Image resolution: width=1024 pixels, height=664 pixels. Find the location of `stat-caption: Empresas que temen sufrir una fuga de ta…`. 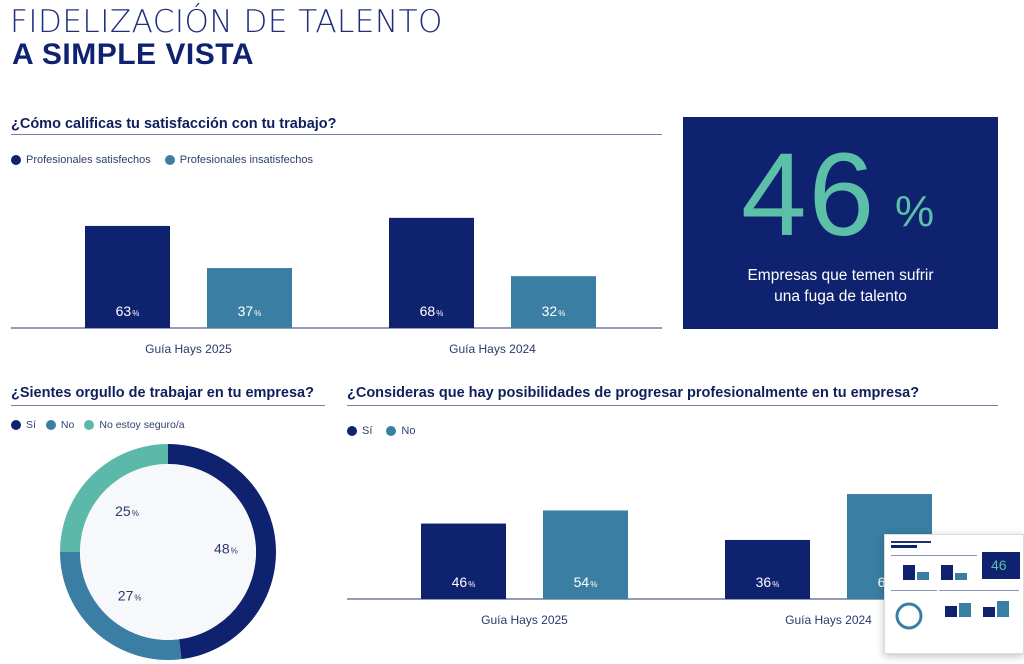

stat-caption: Empresas que temen sufrir una fuga de ta… is located at coordinates (840, 286).